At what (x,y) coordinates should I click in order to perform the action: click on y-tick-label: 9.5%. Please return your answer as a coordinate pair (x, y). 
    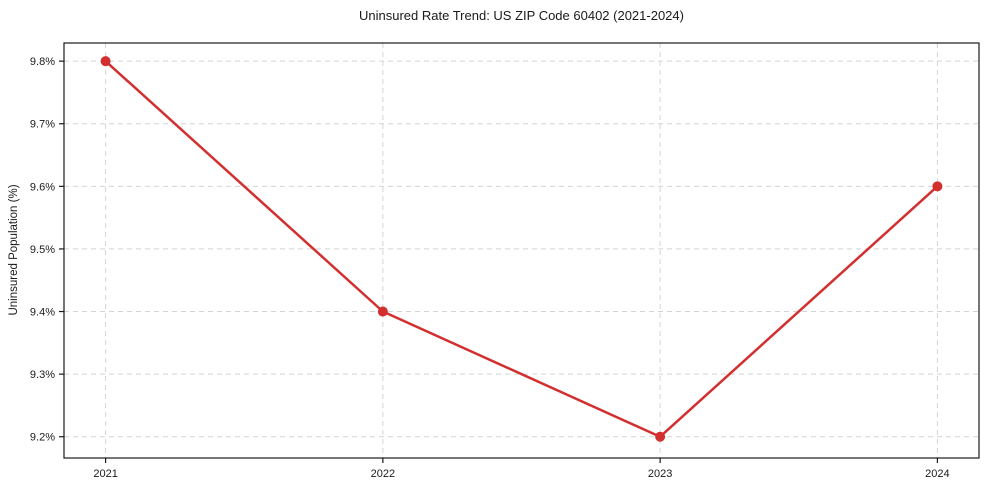
    Looking at the image, I should click on (42, 250).